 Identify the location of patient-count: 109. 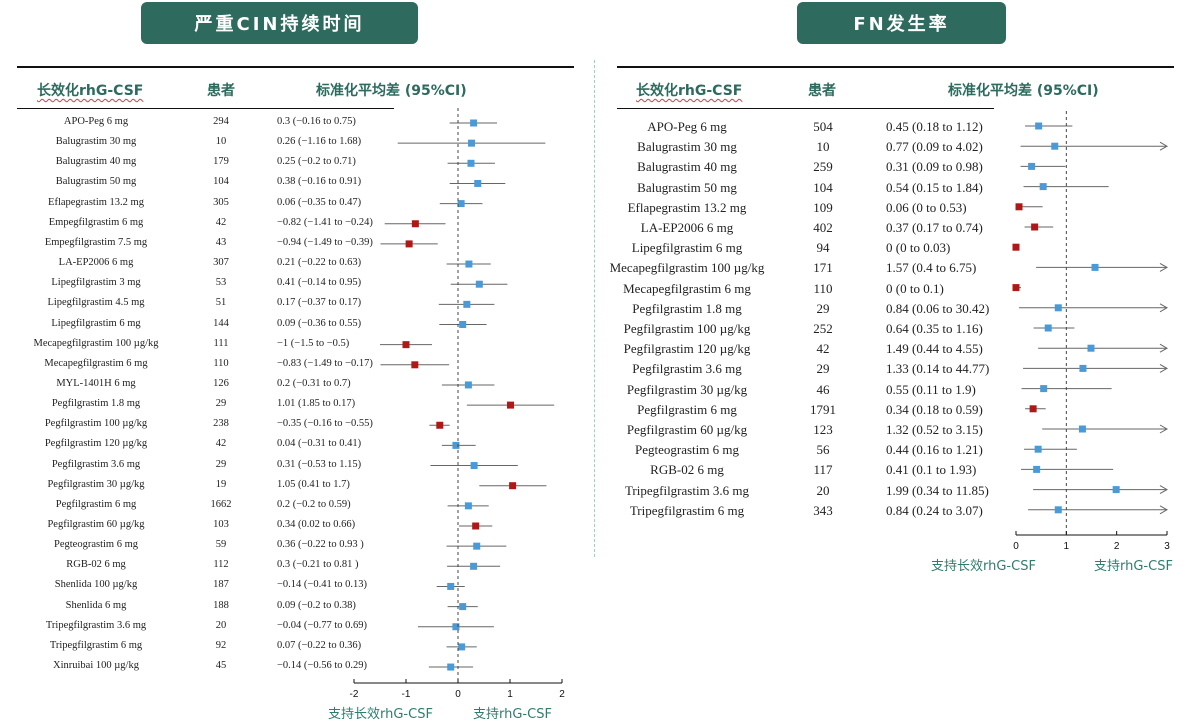
(823, 207).